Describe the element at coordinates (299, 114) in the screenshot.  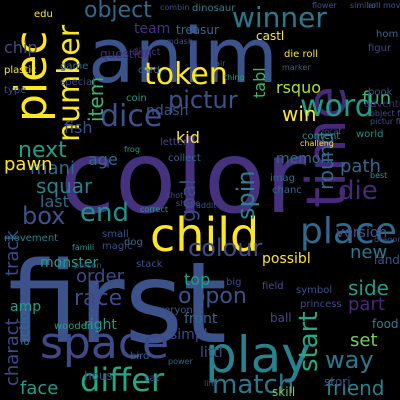
I see `word-win: win` at that location.